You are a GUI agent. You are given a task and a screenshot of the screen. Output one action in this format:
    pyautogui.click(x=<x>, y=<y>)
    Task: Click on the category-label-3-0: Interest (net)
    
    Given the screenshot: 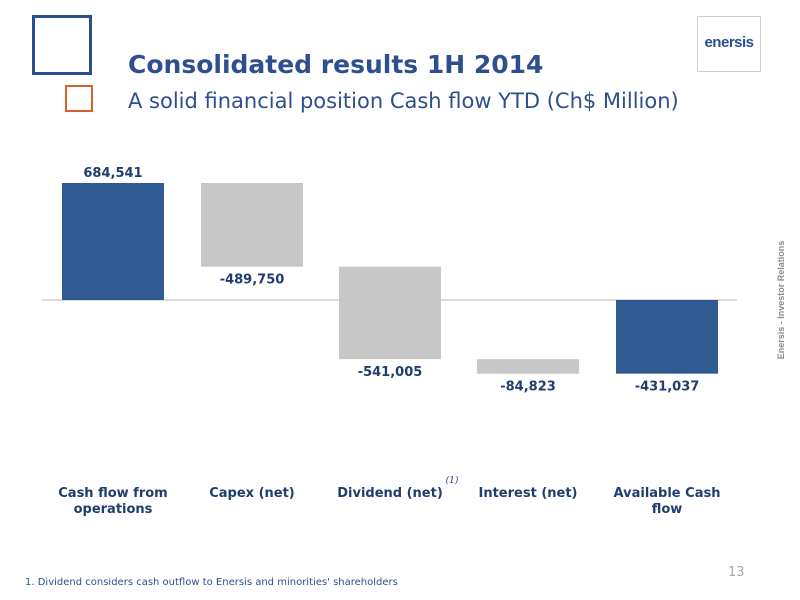 What is the action you would take?
    pyautogui.click(x=528, y=493)
    